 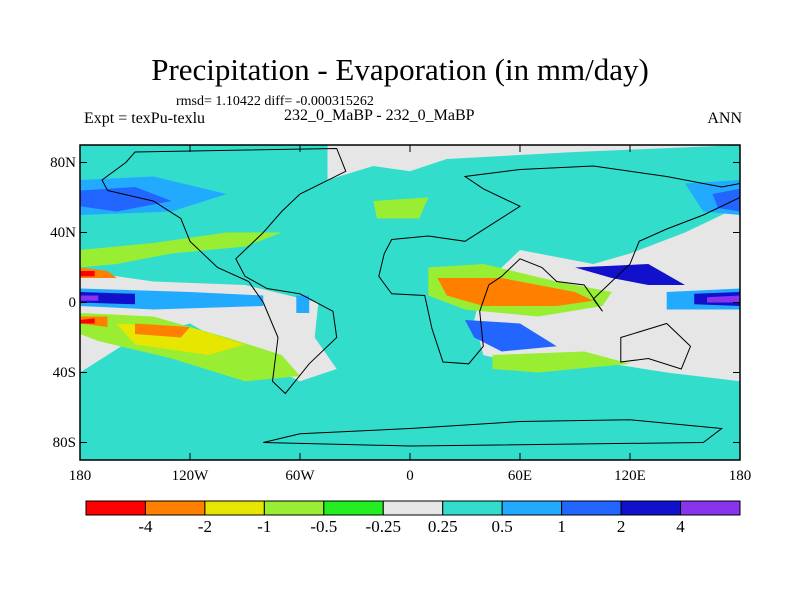 What do you see at coordinates (324, 526) in the screenshot?
I see `colorbar-label-3: -0.5` at bounding box center [324, 526].